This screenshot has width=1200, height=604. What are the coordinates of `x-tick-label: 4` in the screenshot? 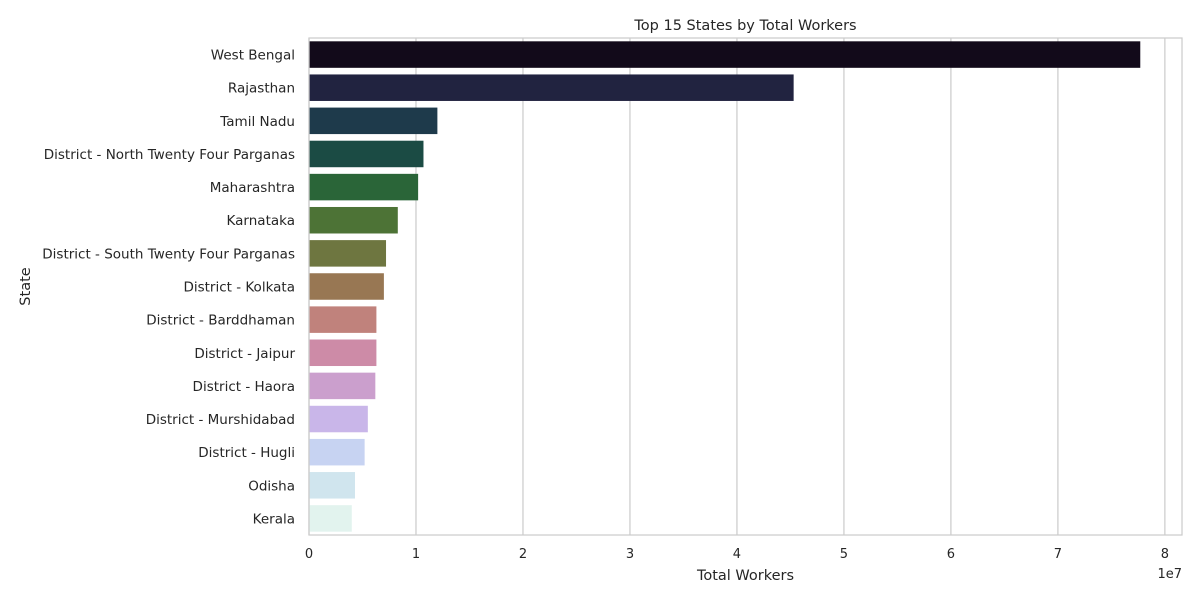 It's located at (737, 554).